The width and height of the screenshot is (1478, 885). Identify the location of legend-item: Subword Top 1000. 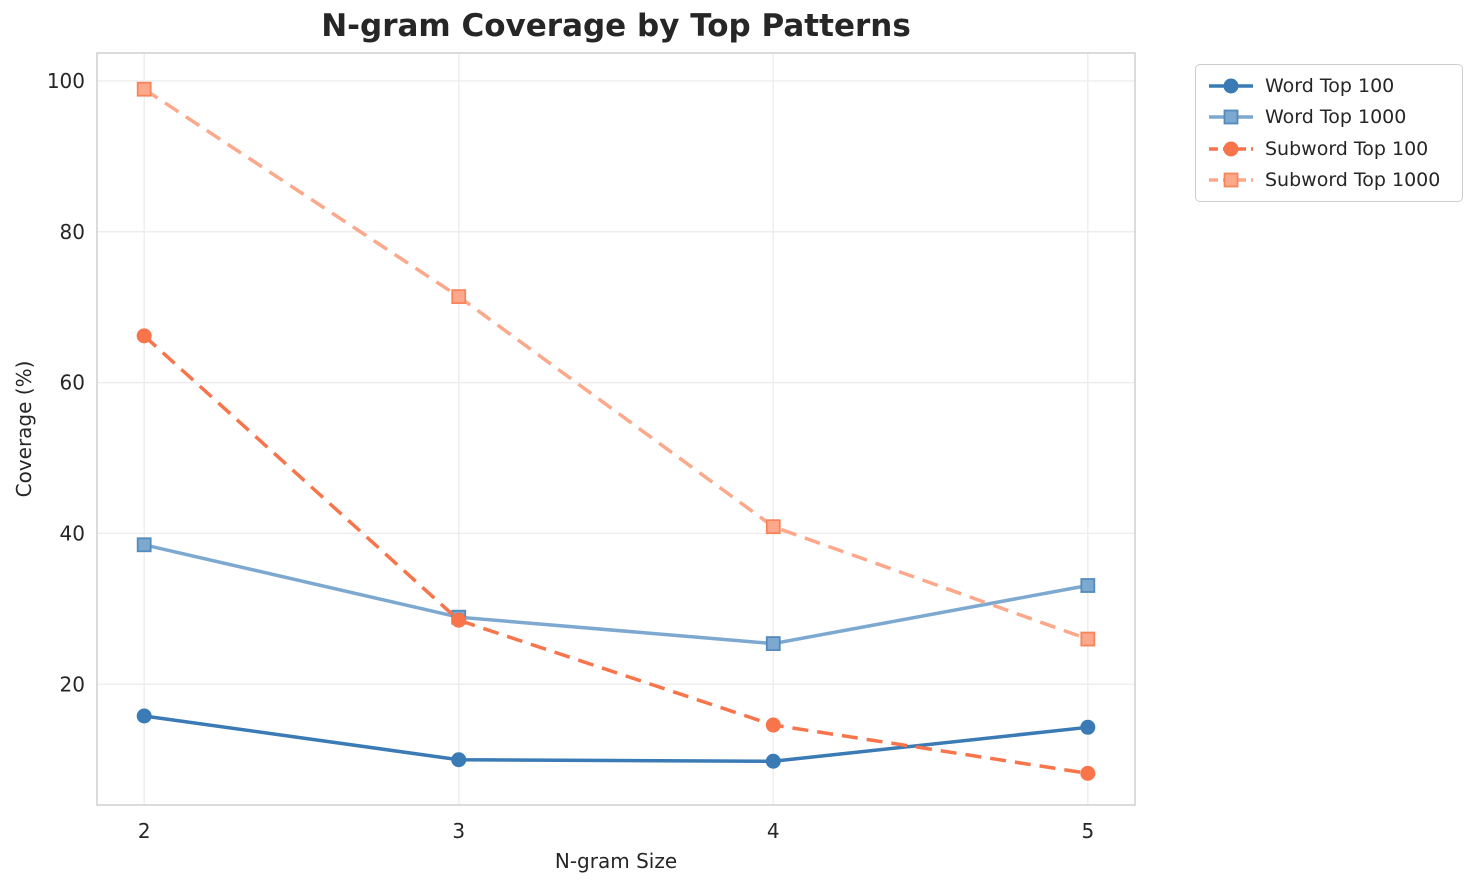
(1330, 181).